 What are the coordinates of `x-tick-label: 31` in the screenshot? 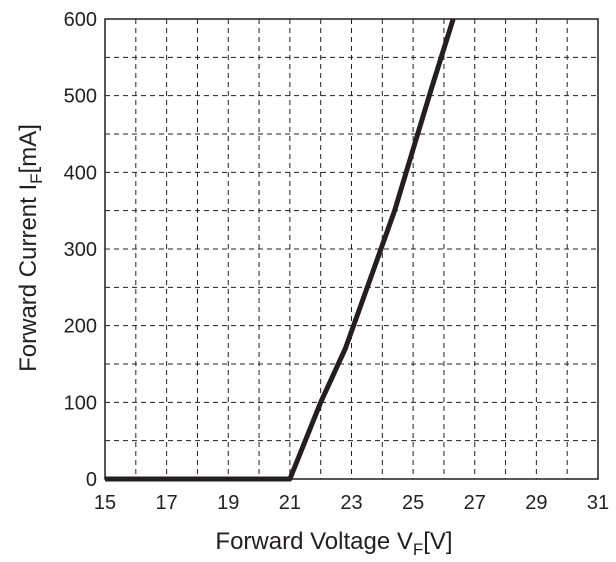 It's located at (598, 503).